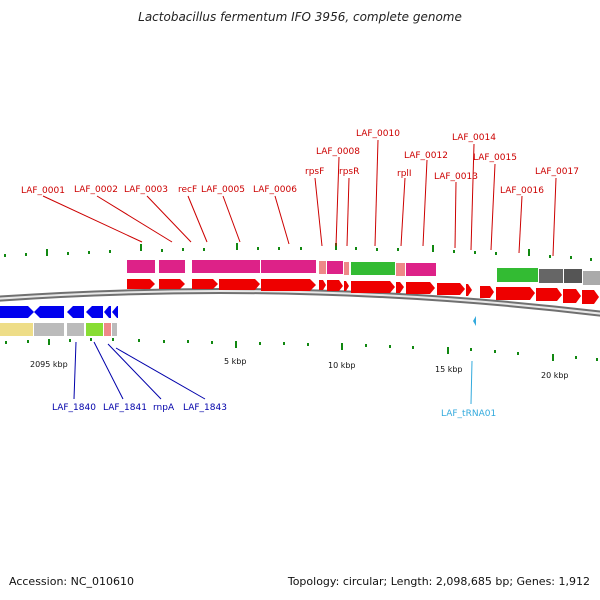  Describe the element at coordinates (456, 177) in the screenshot. I see `gene-label: LAF_0013` at that location.